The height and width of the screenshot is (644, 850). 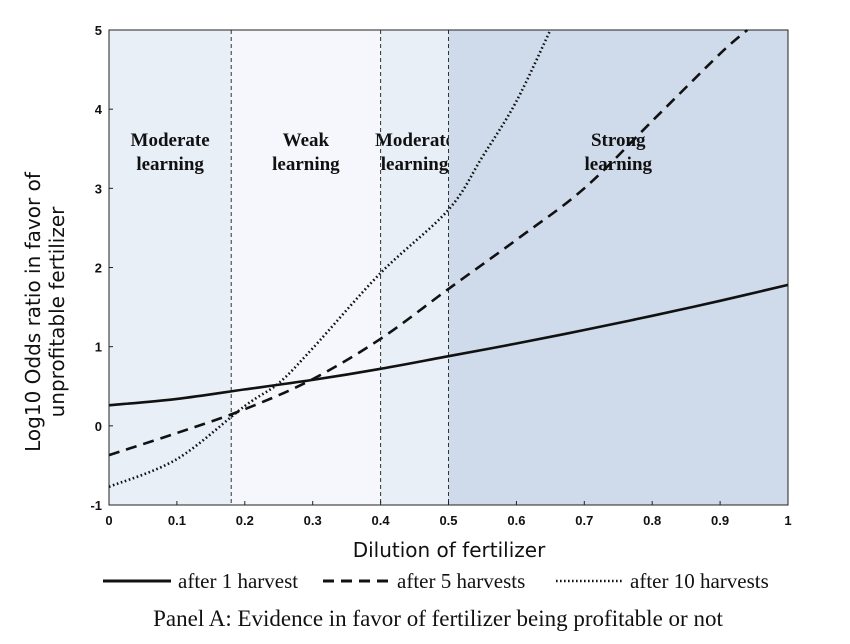 What do you see at coordinates (98, 426) in the screenshot?
I see `y-tick-label-1: 0` at bounding box center [98, 426].